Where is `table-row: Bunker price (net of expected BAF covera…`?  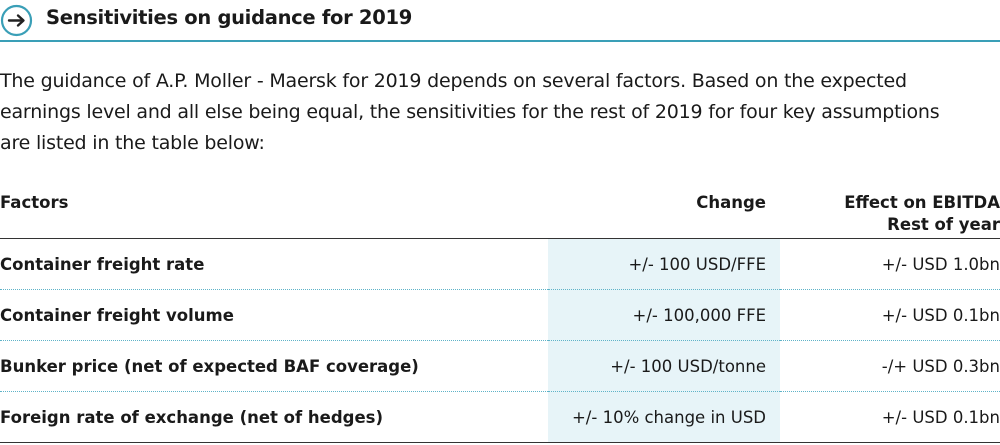
table-row: Bunker price (net of expected BAF covera… is located at coordinates (500, 366).